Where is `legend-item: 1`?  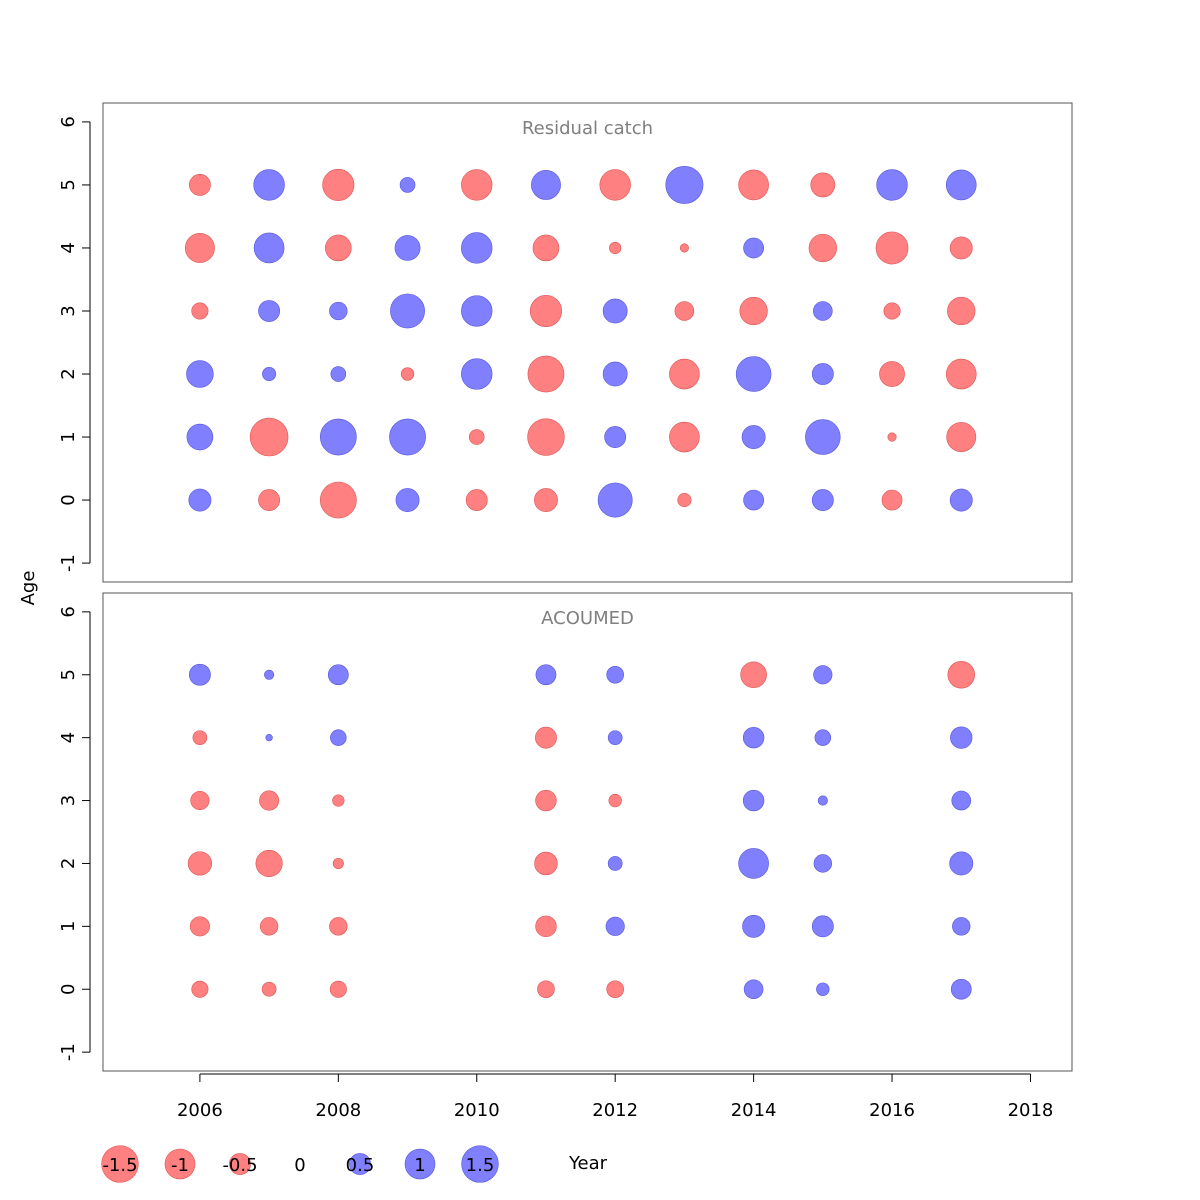 legend-item: 1 is located at coordinates (420, 1164).